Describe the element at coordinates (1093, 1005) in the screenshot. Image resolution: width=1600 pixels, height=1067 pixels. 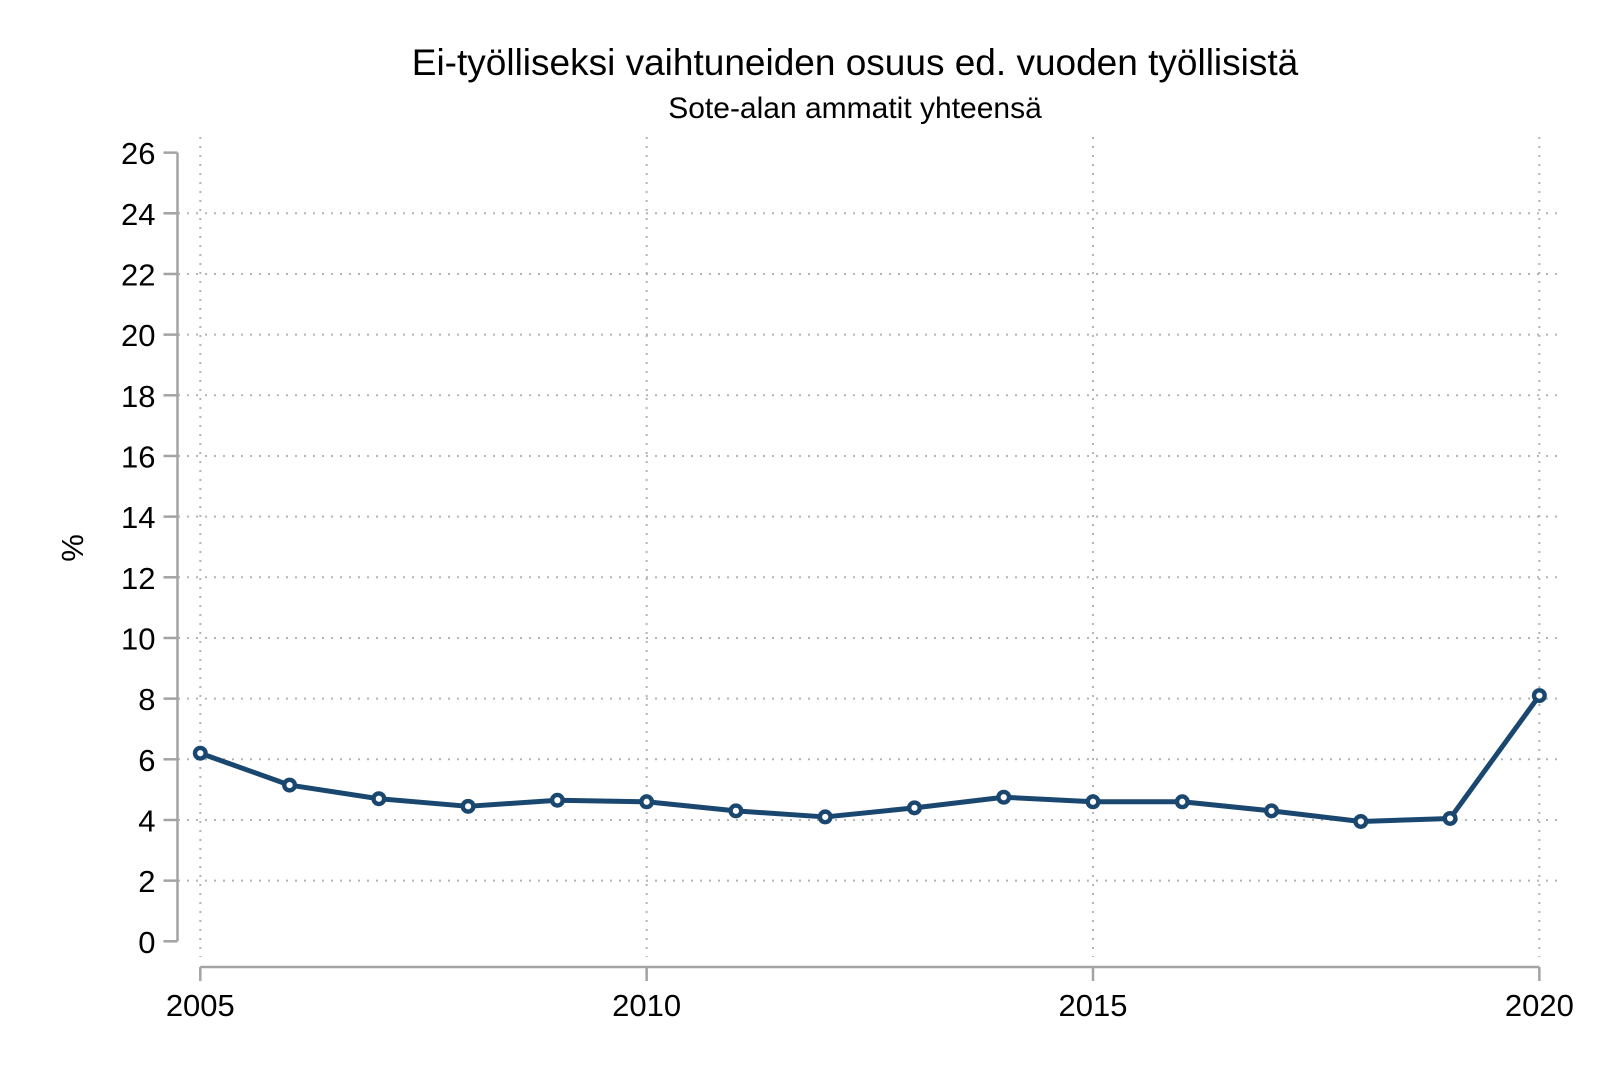
I see `x-tick-label: 2015` at that location.